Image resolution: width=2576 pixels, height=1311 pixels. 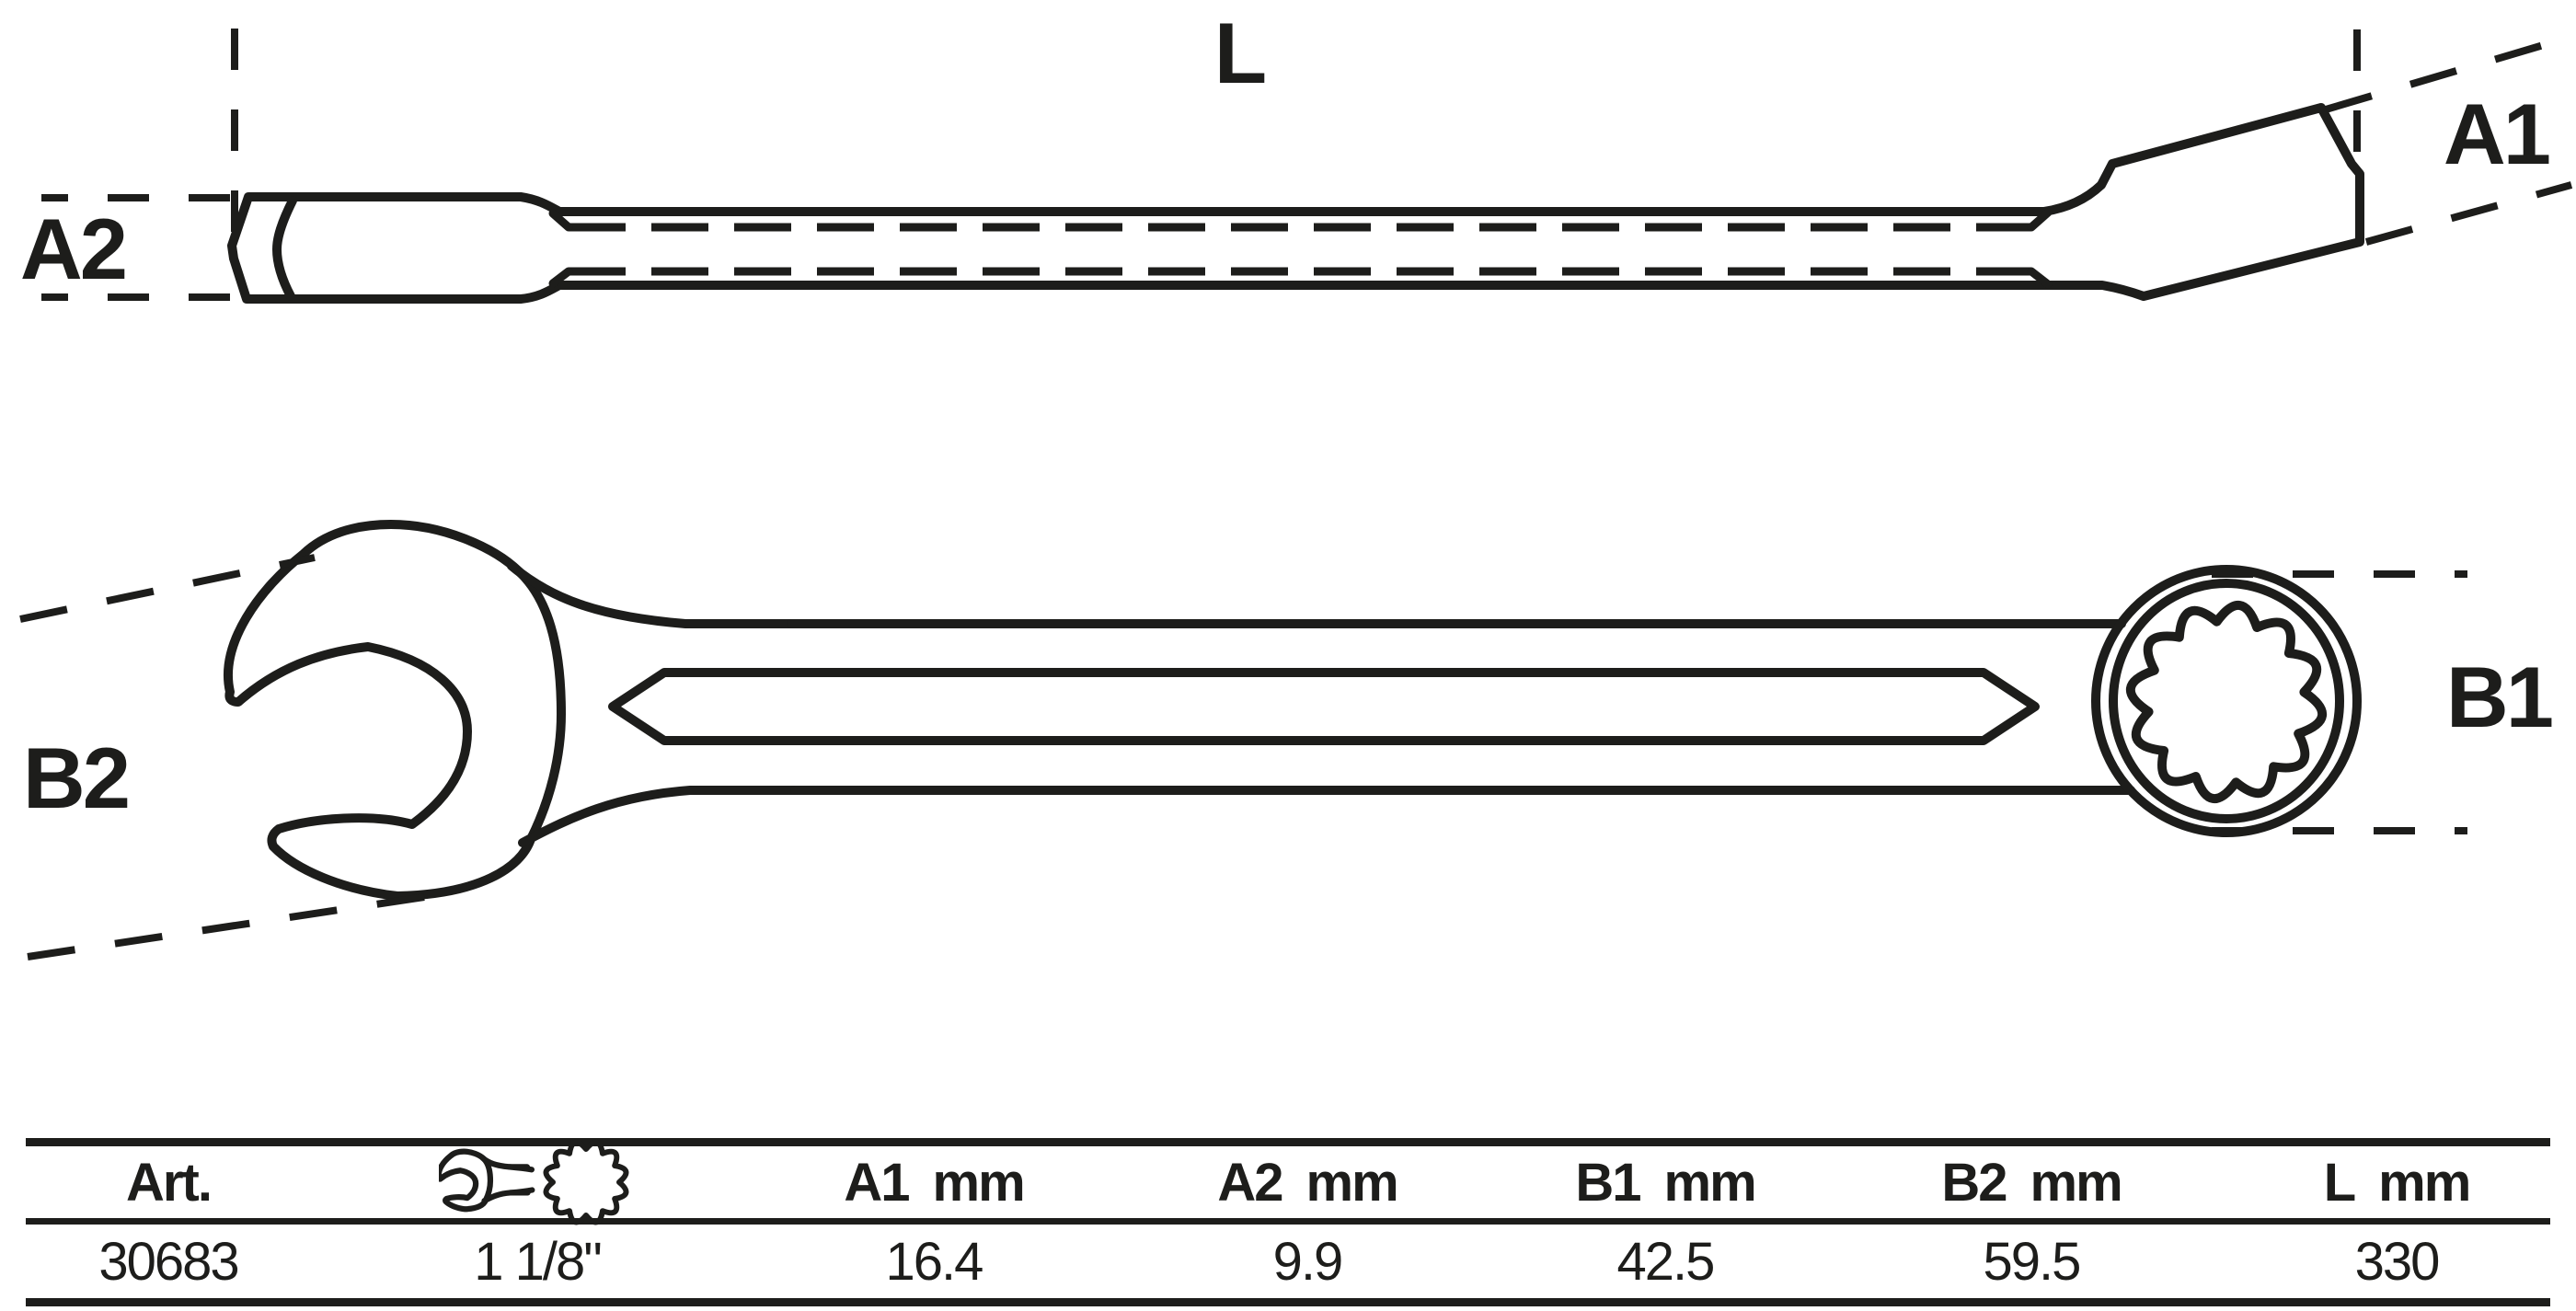 I want to click on header-a2-unit: mm, so click(x=1352, y=1182).